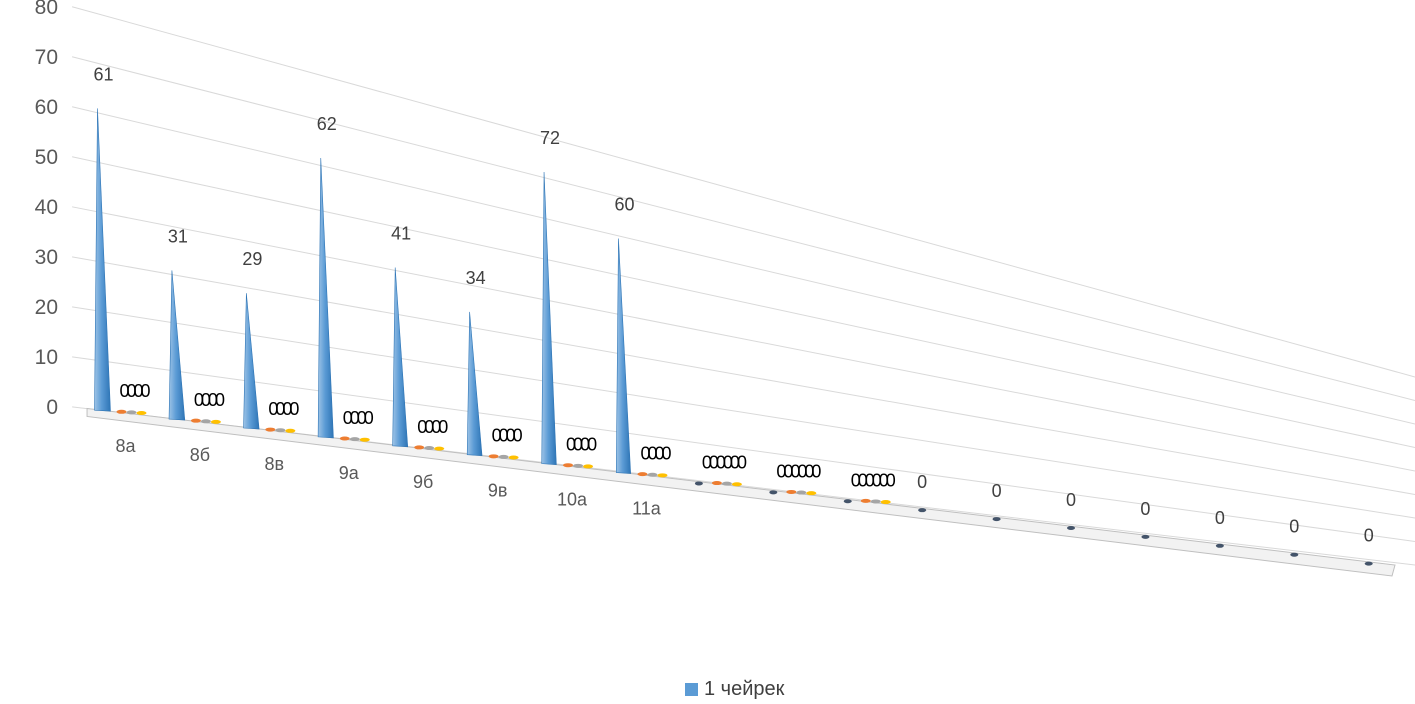 The width and height of the screenshot is (1415, 704). I want to click on category-label: 9б, so click(423, 482).